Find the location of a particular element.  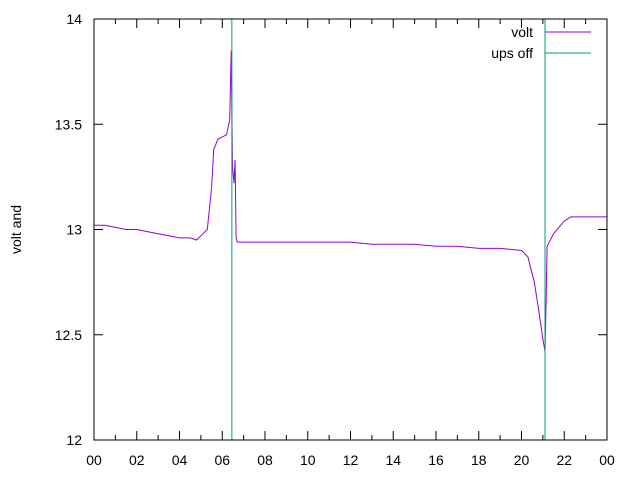

x-tick-label: 12 is located at coordinates (351, 460).